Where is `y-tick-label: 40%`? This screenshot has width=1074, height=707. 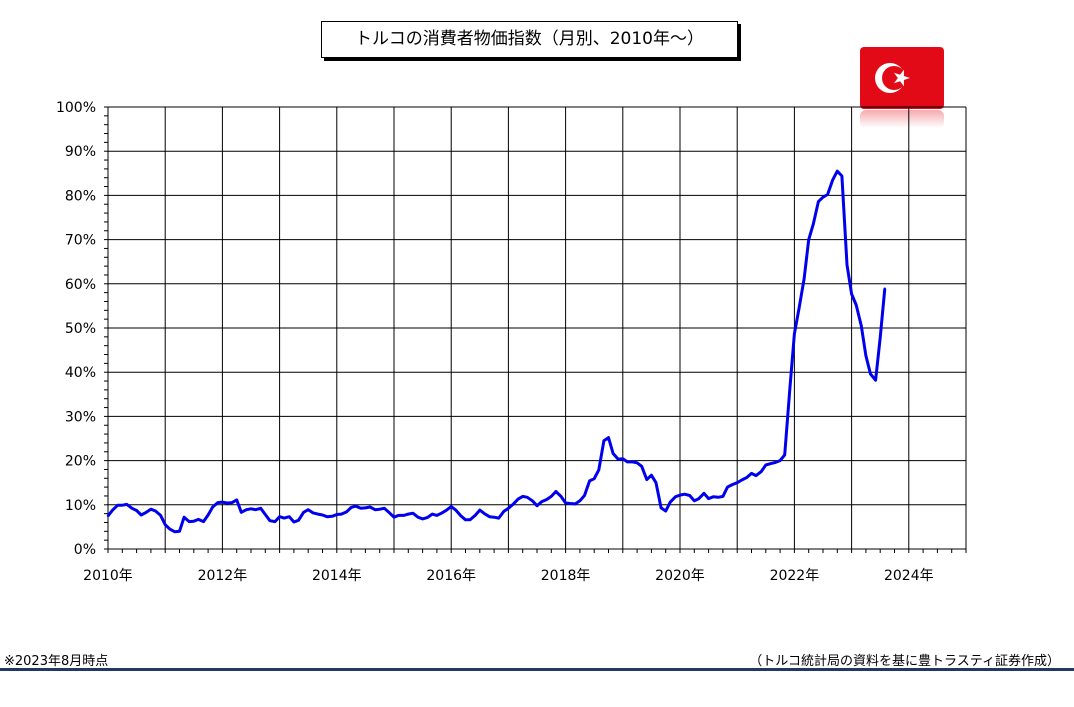
y-tick-label: 40% is located at coordinates (80, 373).